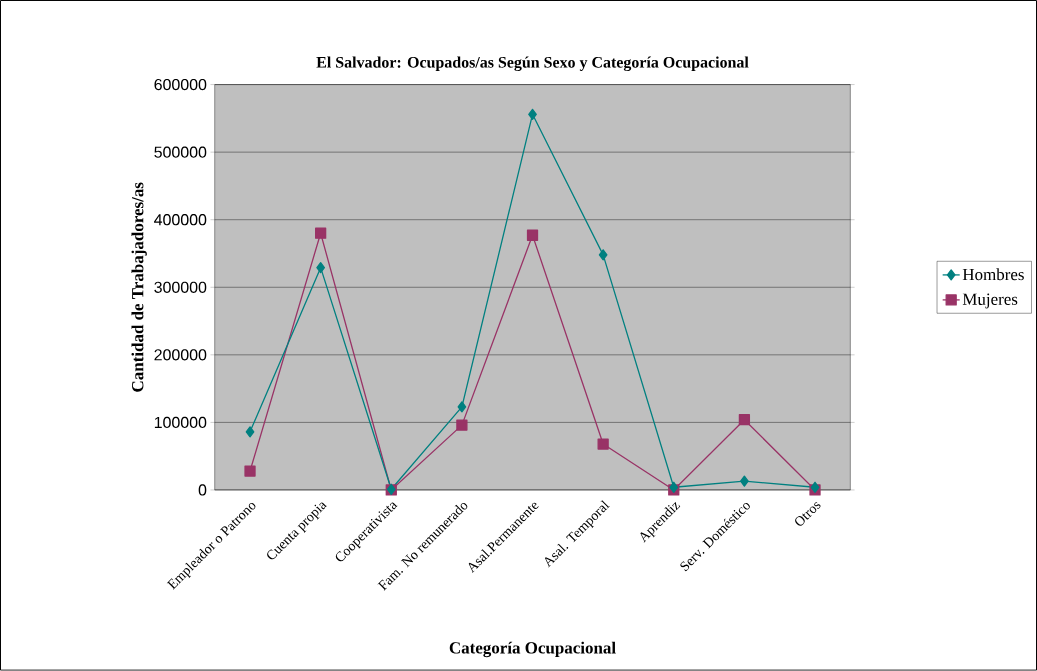 Image resolution: width=1037 pixels, height=671 pixels. Describe the element at coordinates (180, 355) in the screenshot. I see `y-tick-label: 200000` at that location.